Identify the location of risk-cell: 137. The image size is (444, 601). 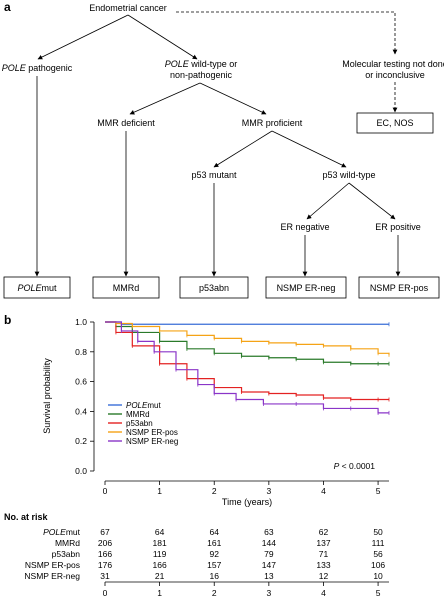
(323, 543).